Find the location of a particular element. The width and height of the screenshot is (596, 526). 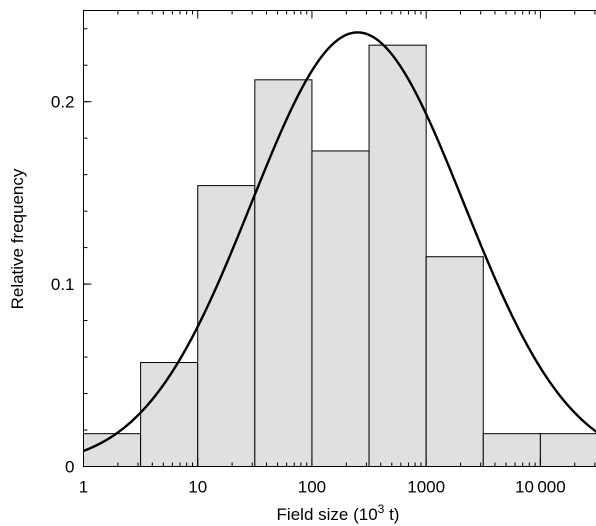

y-tick-label: 0.1 is located at coordinates (63, 284).